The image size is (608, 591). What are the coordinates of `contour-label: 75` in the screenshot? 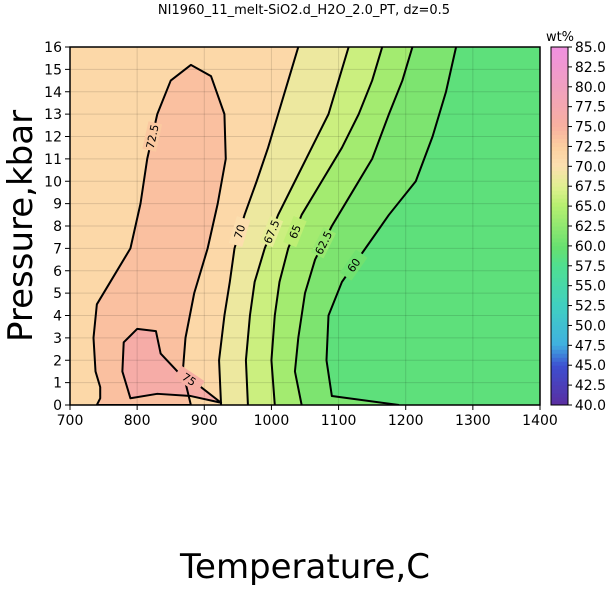 It's located at (189, 379).